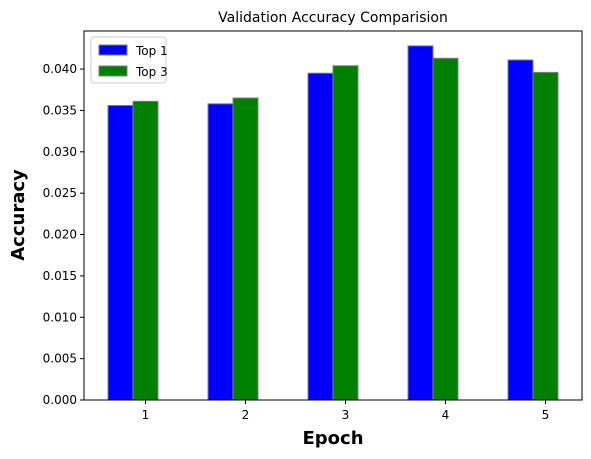 The image size is (591, 459). Describe the element at coordinates (60, 400) in the screenshot. I see `y-tick-label: 0.000` at that location.